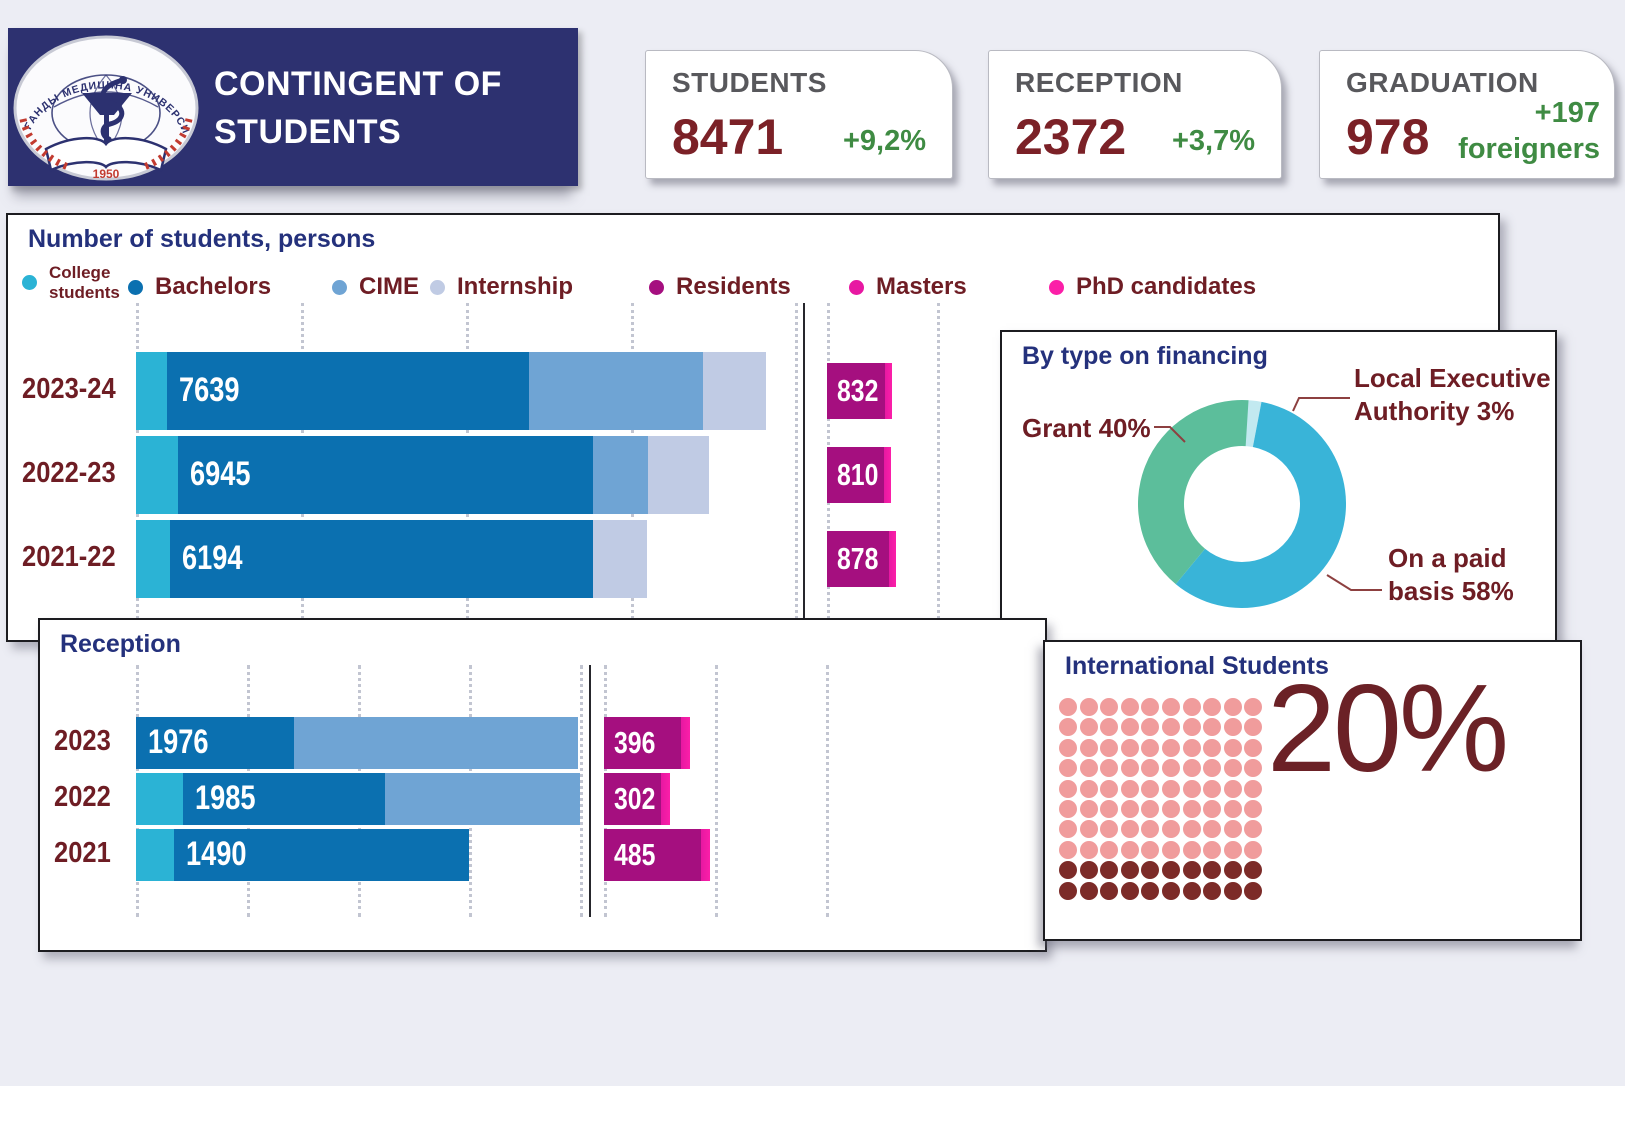 Image resolution: width=1625 pixels, height=1125 pixels. Describe the element at coordinates (178, 742) in the screenshot. I see `bar-total-label: 1976` at that location.